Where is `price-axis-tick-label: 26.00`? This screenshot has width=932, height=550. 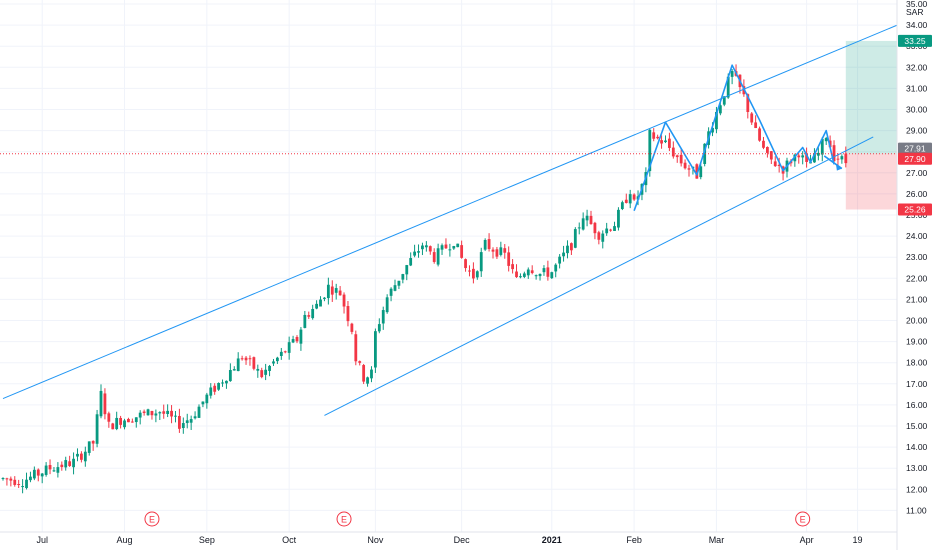
price-axis-tick-label: 26.00 is located at coordinates (917, 194).